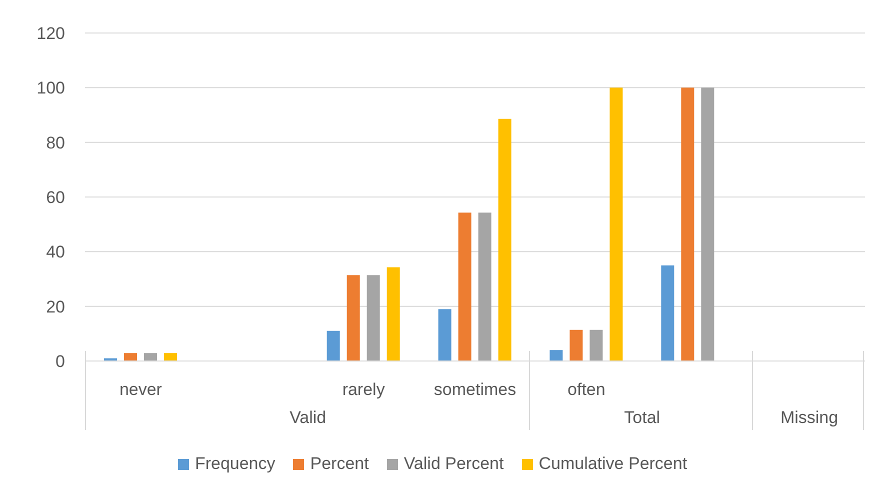 This screenshot has width=882, height=488. Describe the element at coordinates (55, 198) in the screenshot. I see `y-tick-label: 60` at that location.